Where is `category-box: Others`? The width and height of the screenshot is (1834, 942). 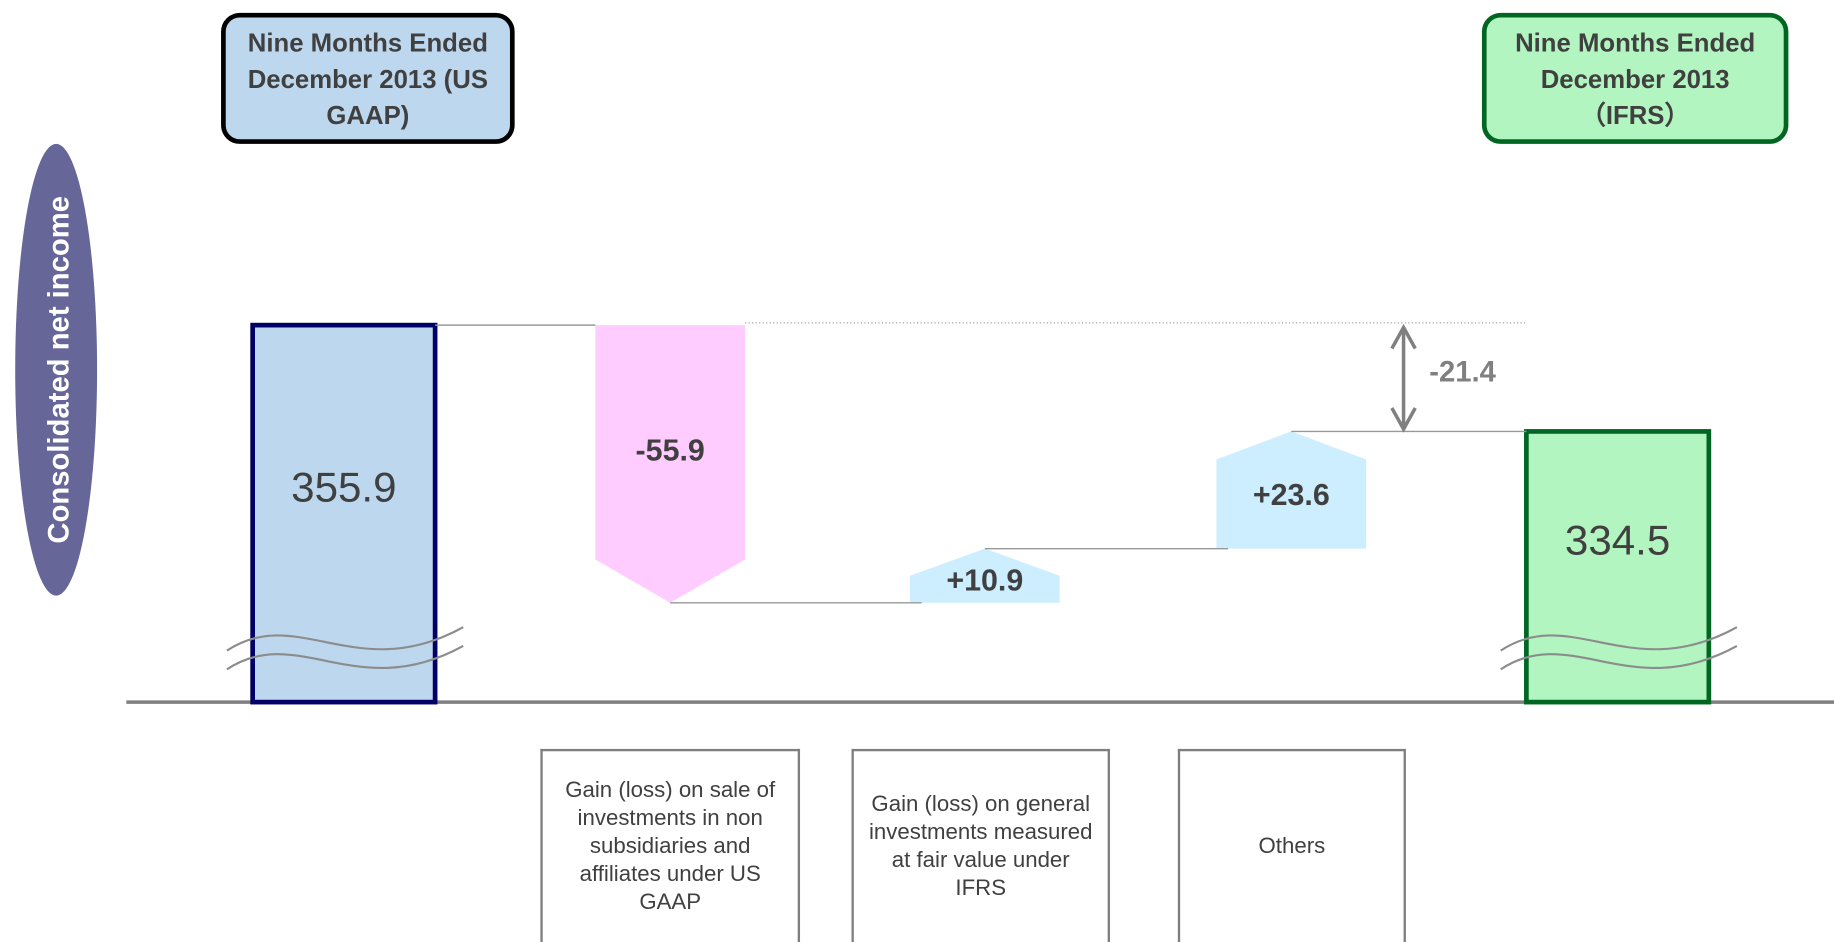 category-box: Others is located at coordinates (1291, 845).